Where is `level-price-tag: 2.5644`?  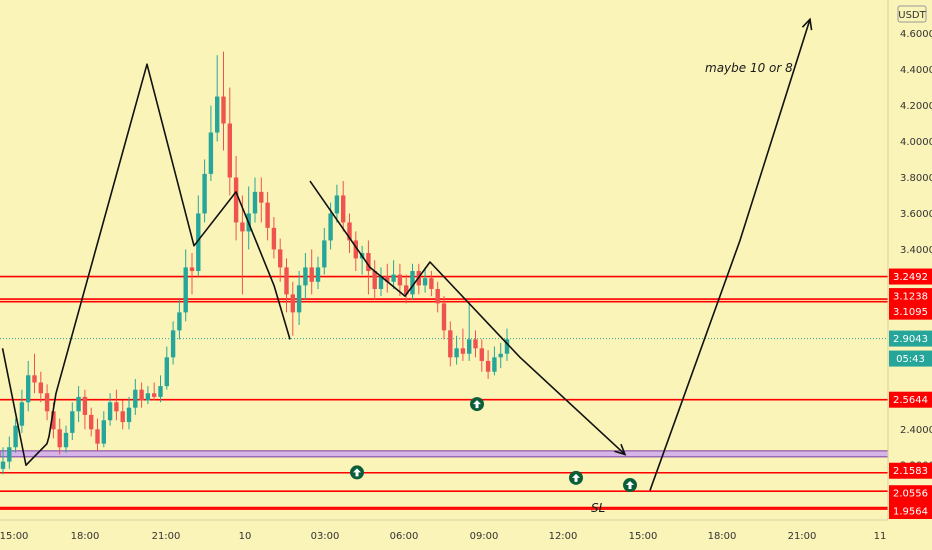 level-price-tag: 2.5644 is located at coordinates (910, 399).